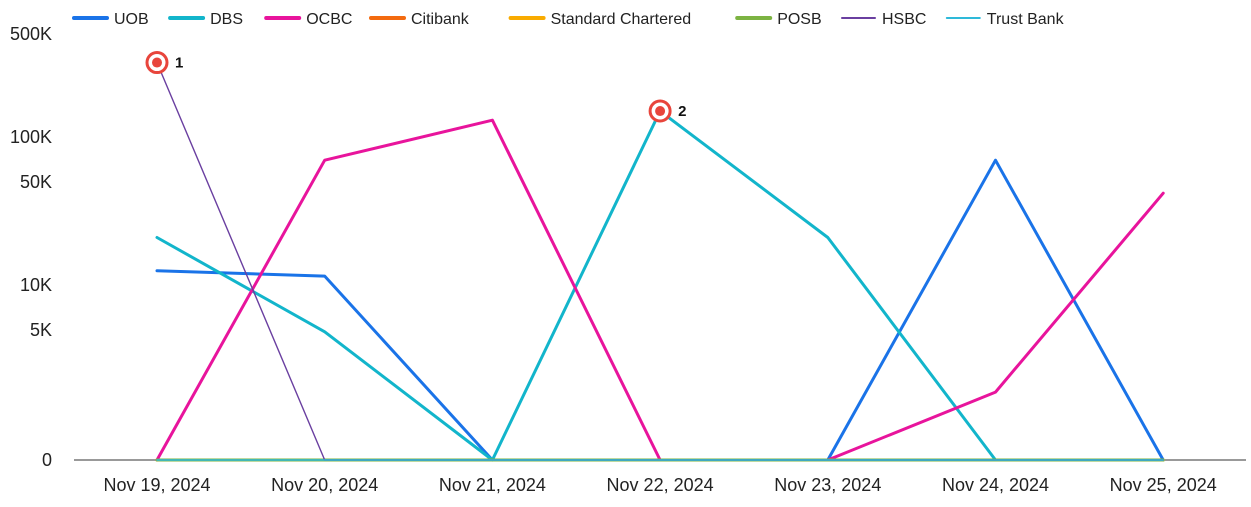 Image resolution: width=1251 pixels, height=507 pixels. Describe the element at coordinates (329, 19) in the screenshot. I see `legend-label: OCBC` at that location.